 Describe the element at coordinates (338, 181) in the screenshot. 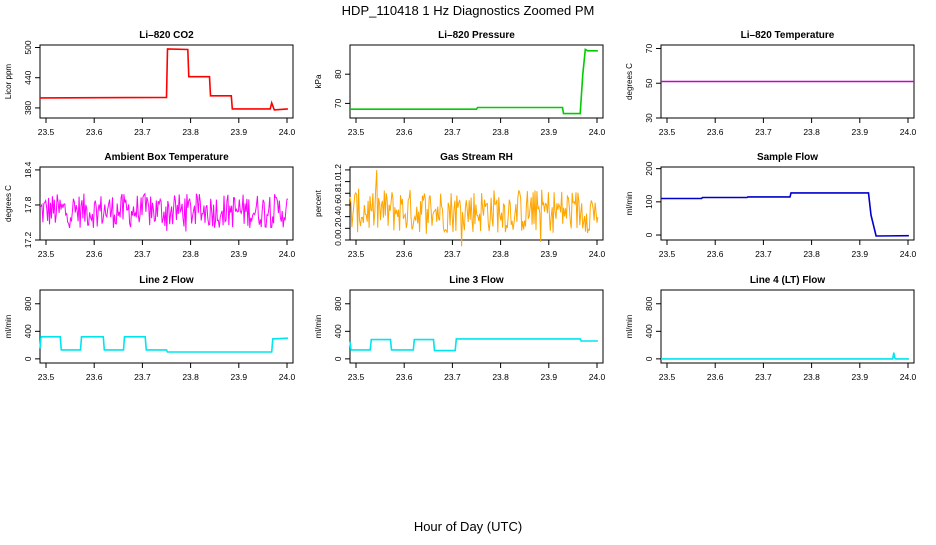

I see `y-tick-label: 1.0` at that location.